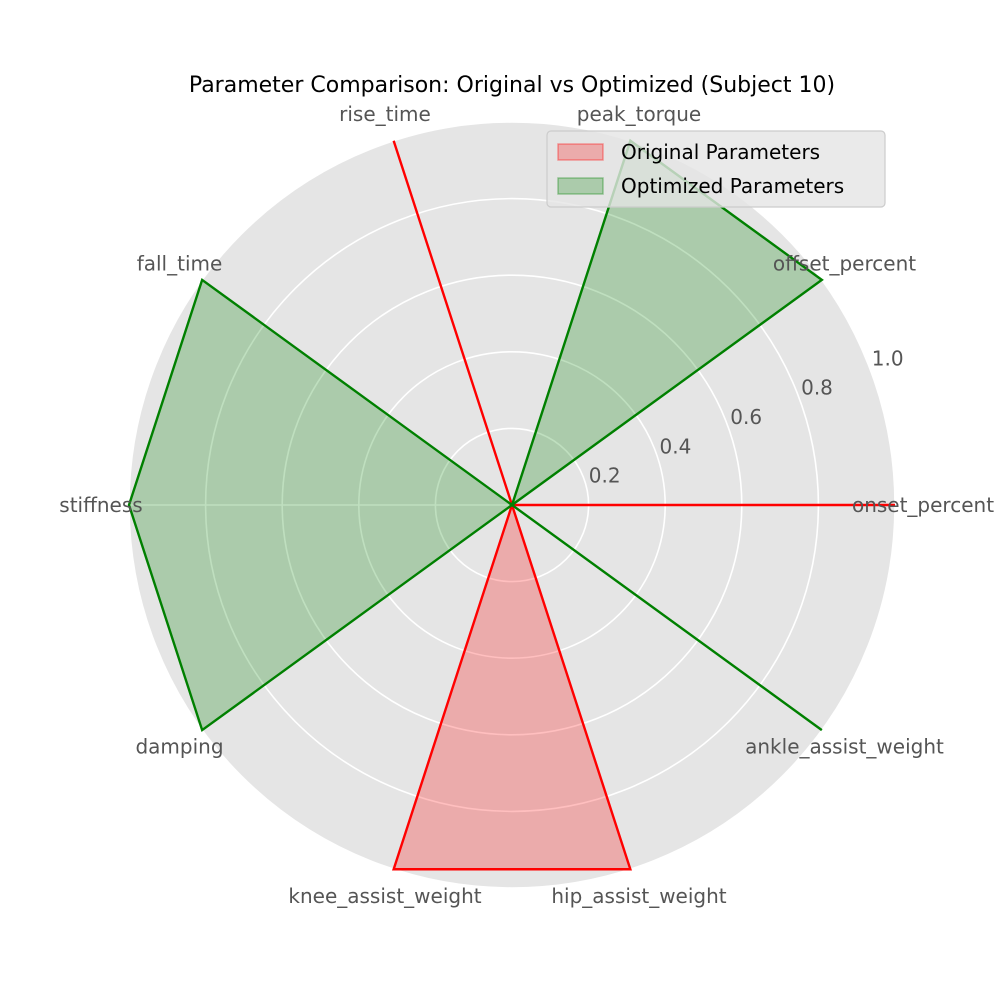 The width and height of the screenshot is (1000, 1000). Describe the element at coordinates (180, 263) in the screenshot. I see `axis-label: fall_time` at that location.